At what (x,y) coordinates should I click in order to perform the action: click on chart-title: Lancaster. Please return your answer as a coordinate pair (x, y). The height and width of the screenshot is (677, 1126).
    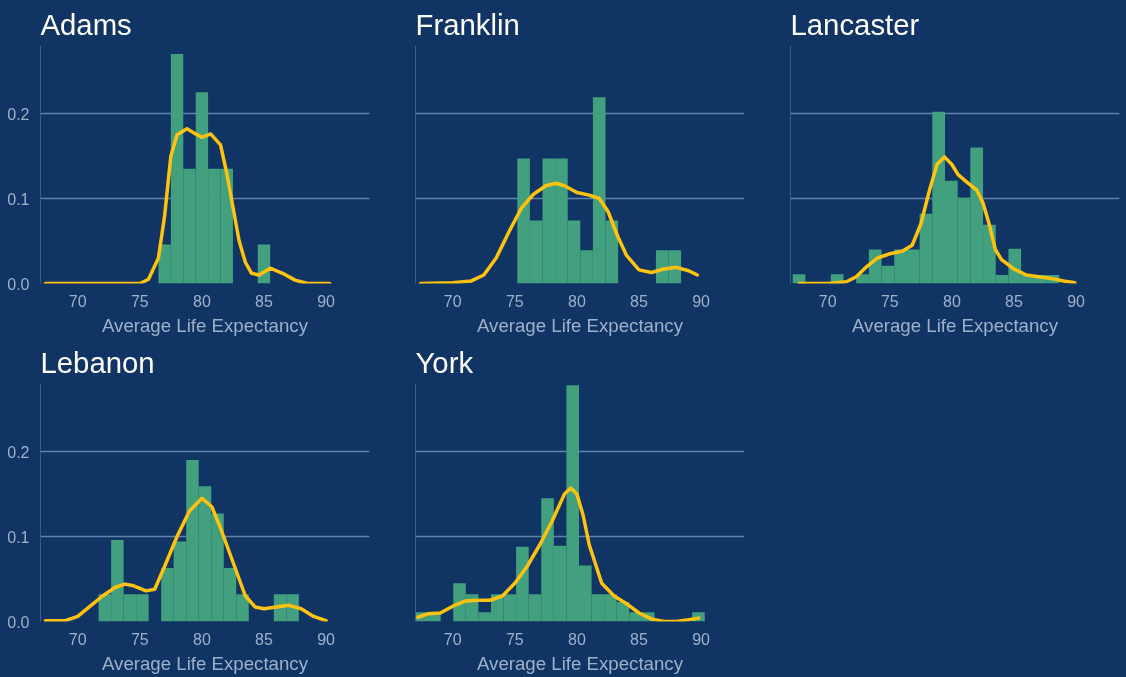
    Looking at the image, I should click on (855, 24).